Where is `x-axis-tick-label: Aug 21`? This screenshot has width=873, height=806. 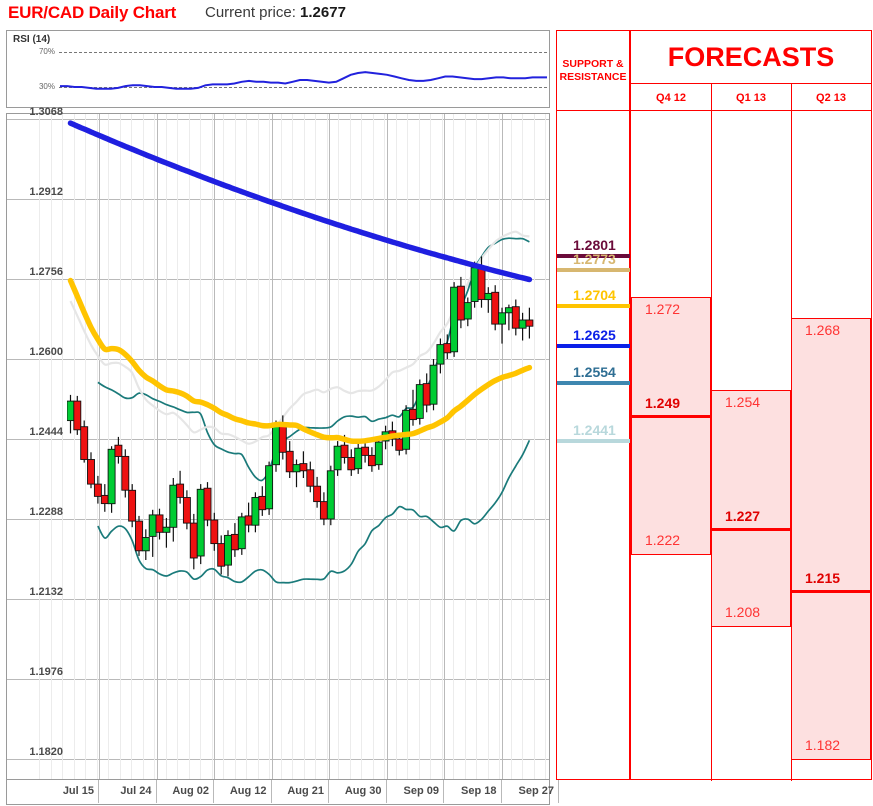 x-axis-tick-label: Aug 21 is located at coordinates (305, 791).